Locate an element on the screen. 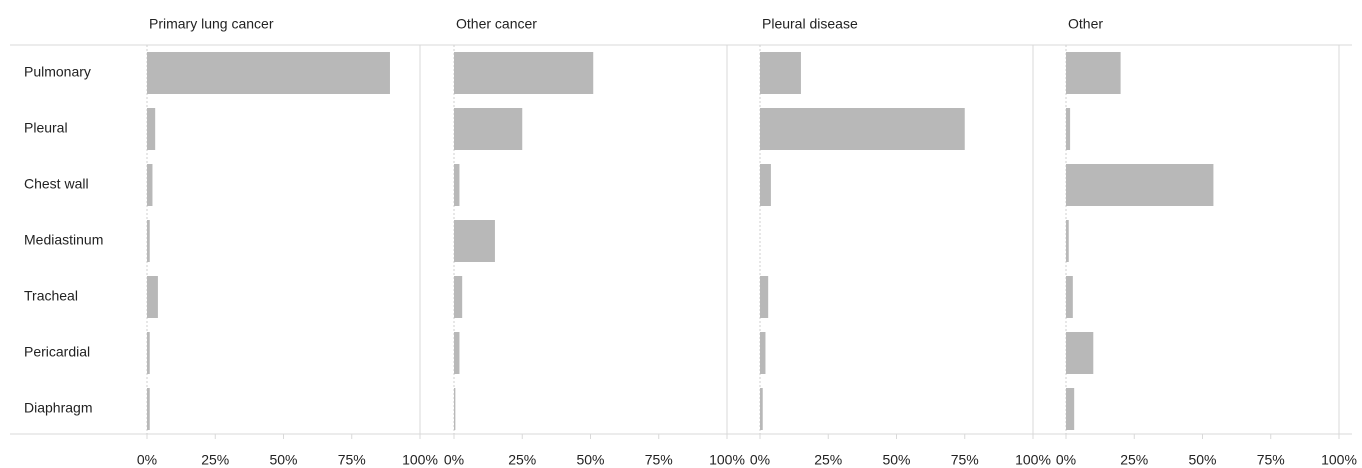 This screenshot has height=468, width=1362. category-label: Mediastinum is located at coordinates (63, 240).